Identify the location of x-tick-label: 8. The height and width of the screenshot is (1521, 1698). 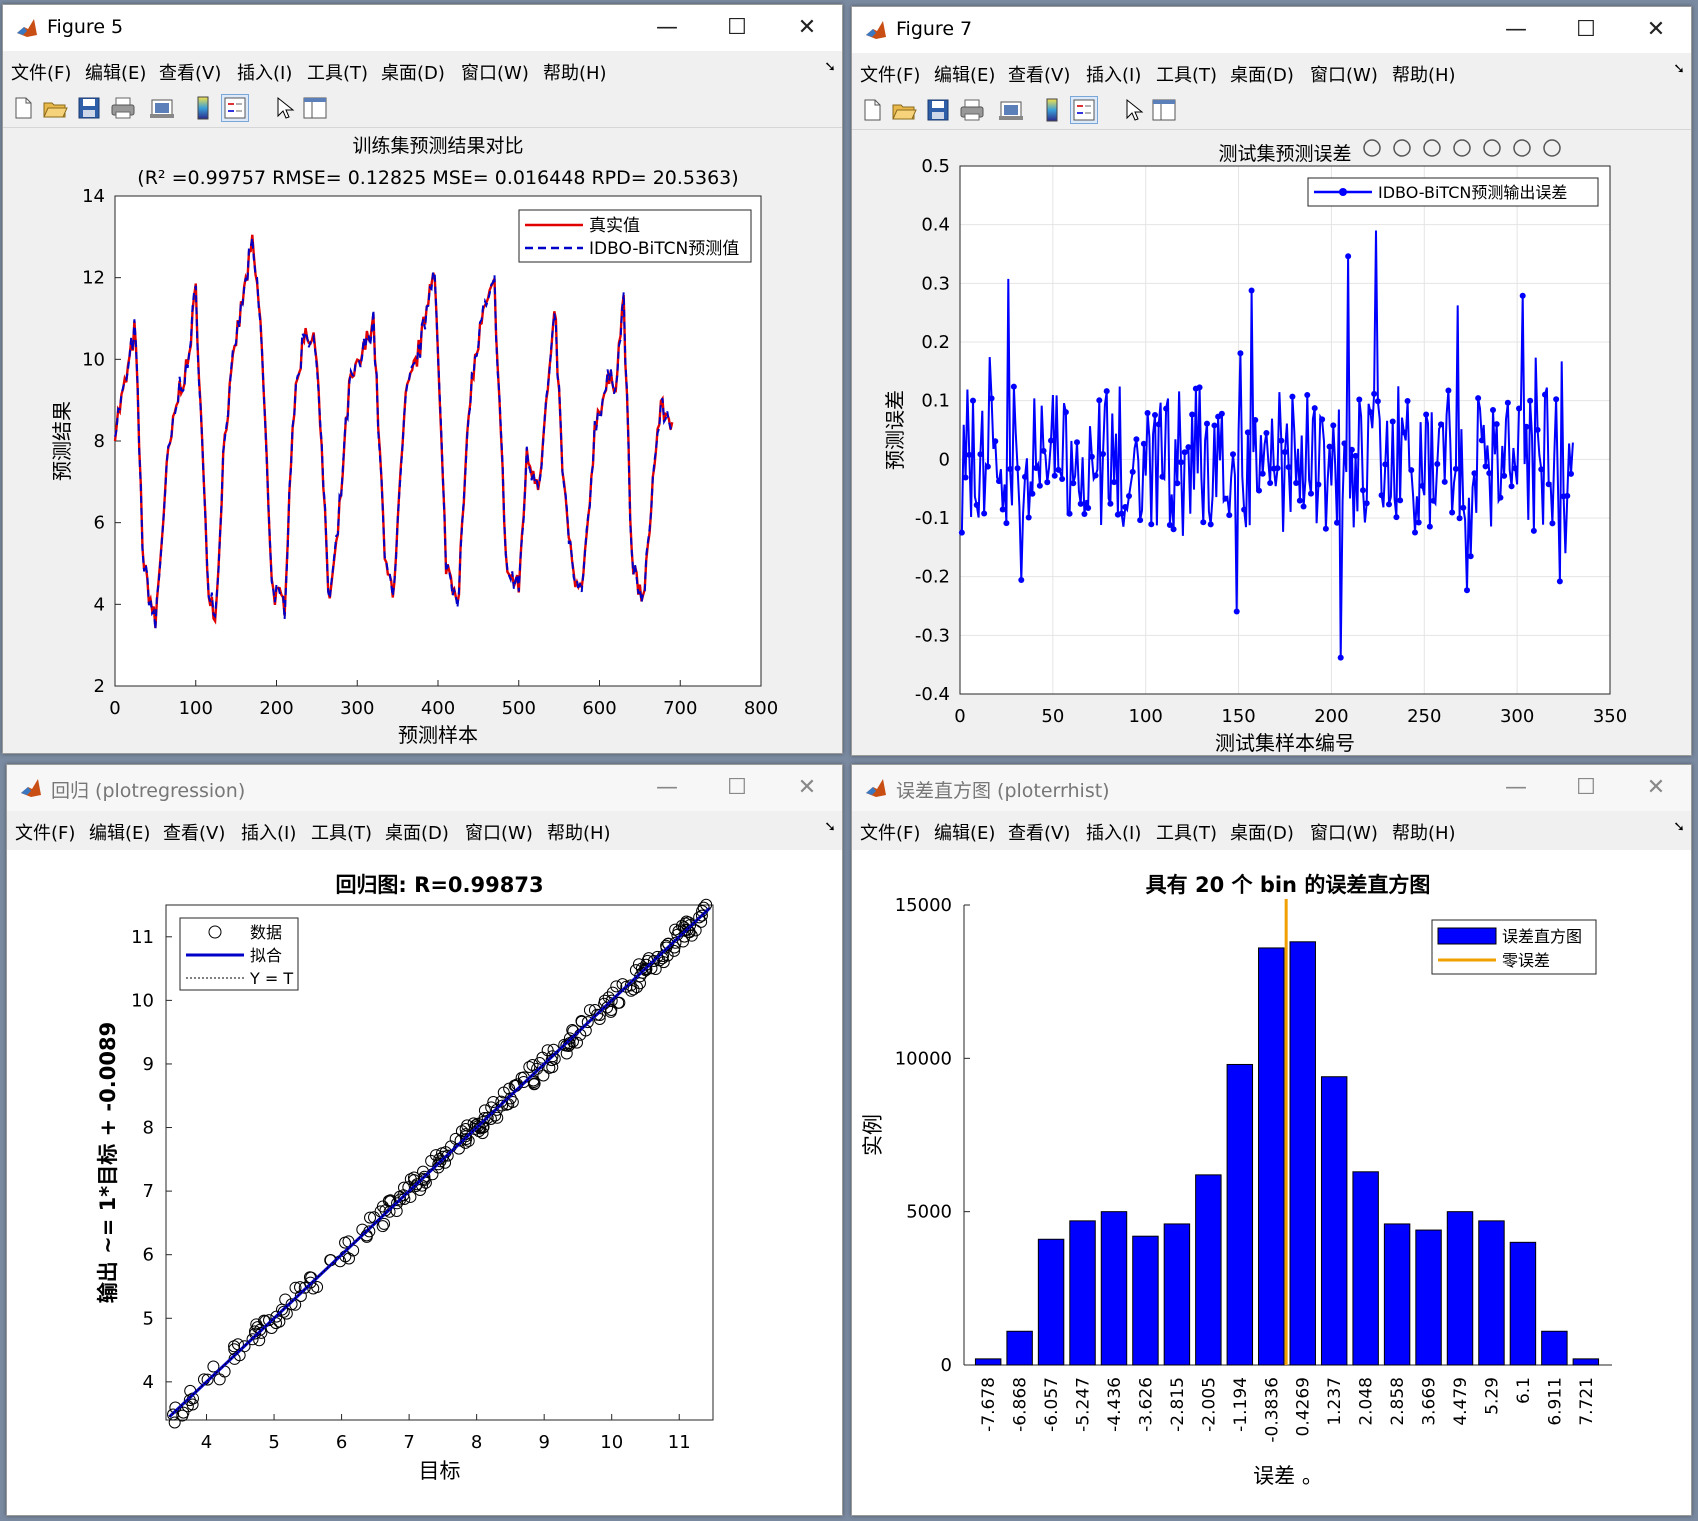
(476, 1442).